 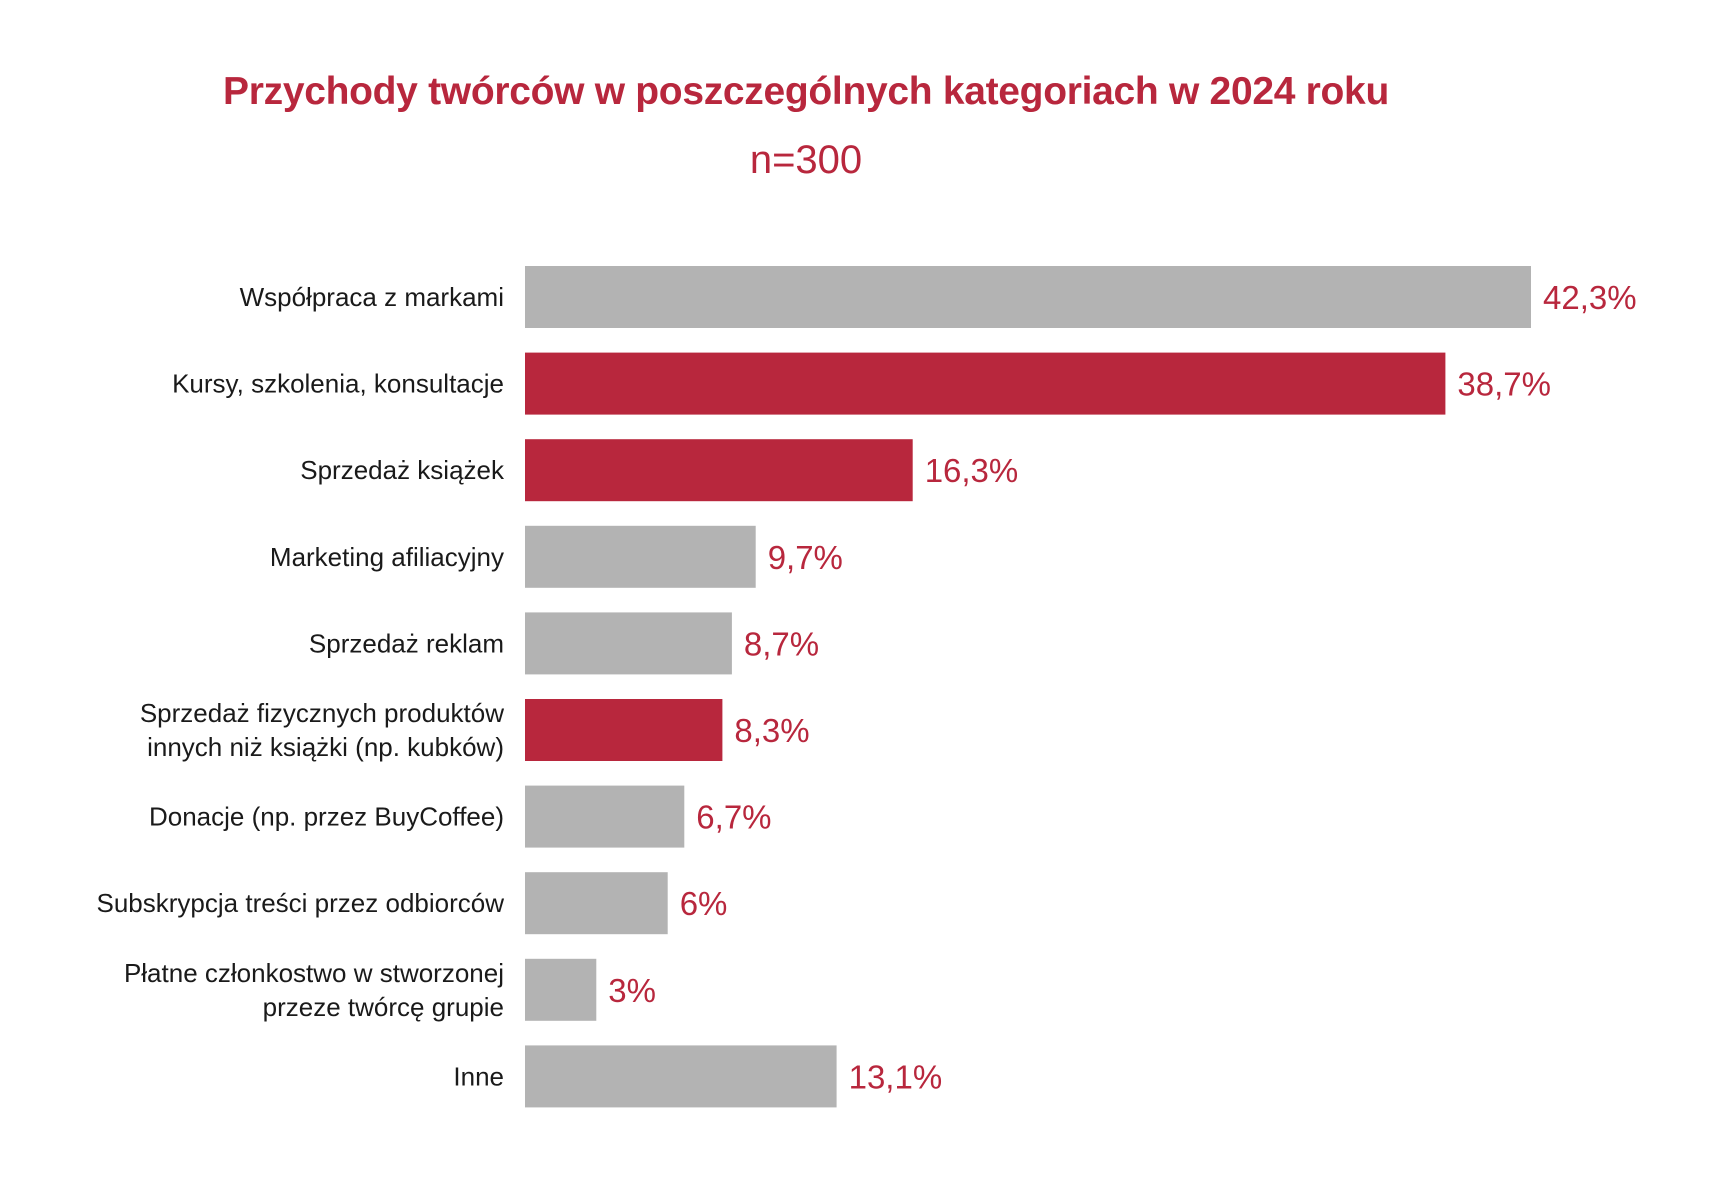 What do you see at coordinates (387, 557) in the screenshot?
I see `category-label: Marketing afiliacyjny` at bounding box center [387, 557].